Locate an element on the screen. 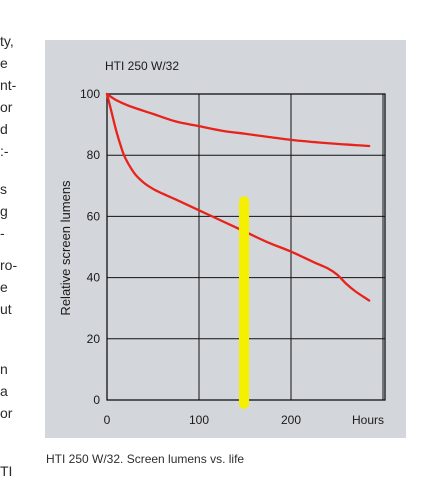 This screenshot has height=484, width=433. margin-fragment: TI is located at coordinates (6, 471).